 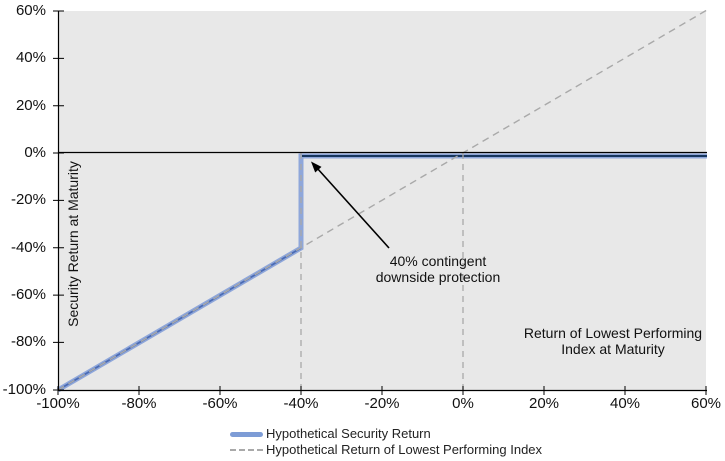 I want to click on legend-label: Hypothetical Security Return, so click(x=348, y=433).